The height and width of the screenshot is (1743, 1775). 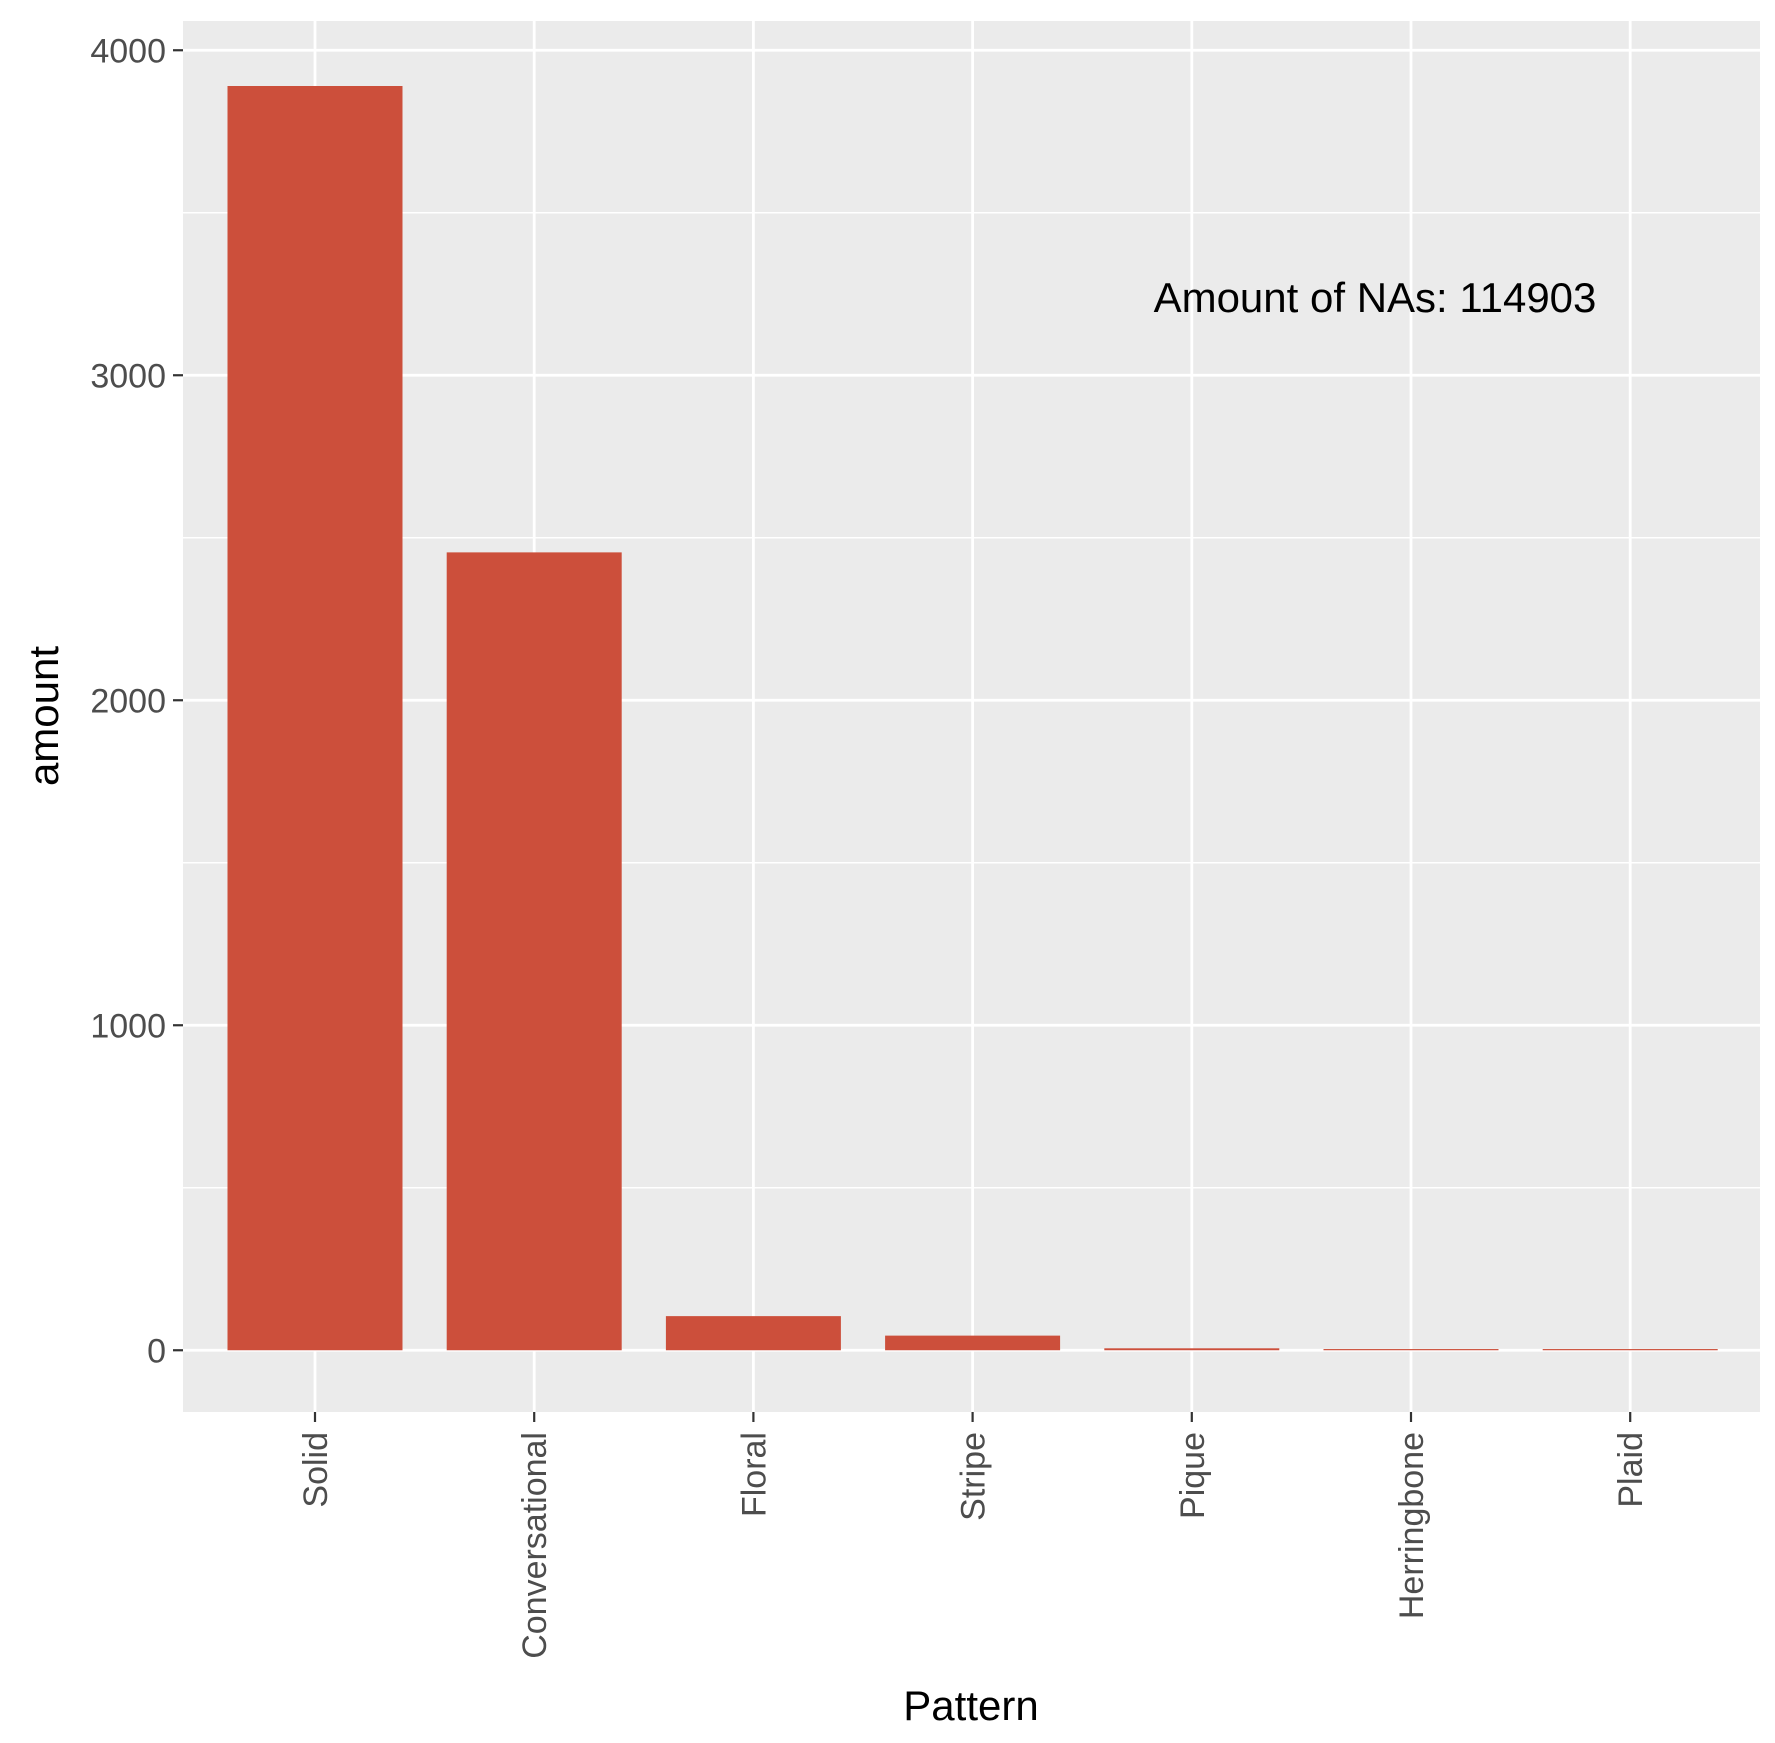 What do you see at coordinates (315, 718) in the screenshot?
I see `bar-solid` at bounding box center [315, 718].